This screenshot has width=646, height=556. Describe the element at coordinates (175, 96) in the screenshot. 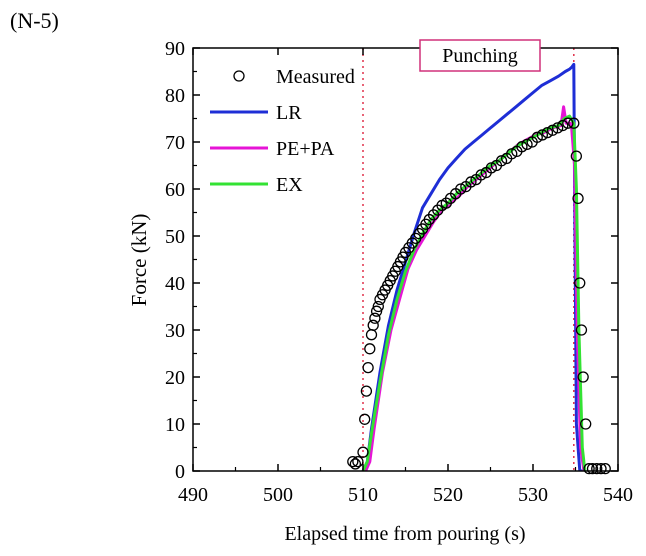

I see `y-tick-label: 80` at that location.